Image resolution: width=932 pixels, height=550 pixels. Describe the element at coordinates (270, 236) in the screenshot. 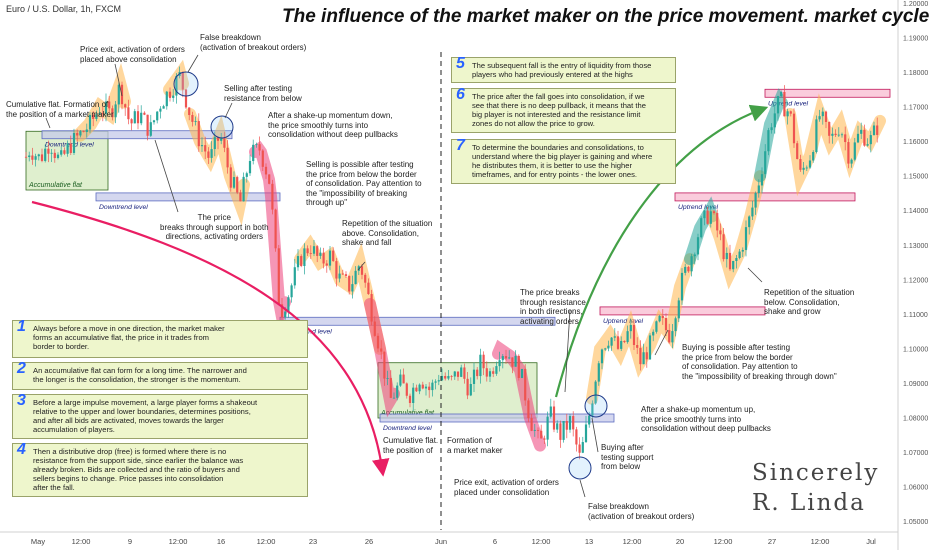

I see `trend-highlight` at that location.